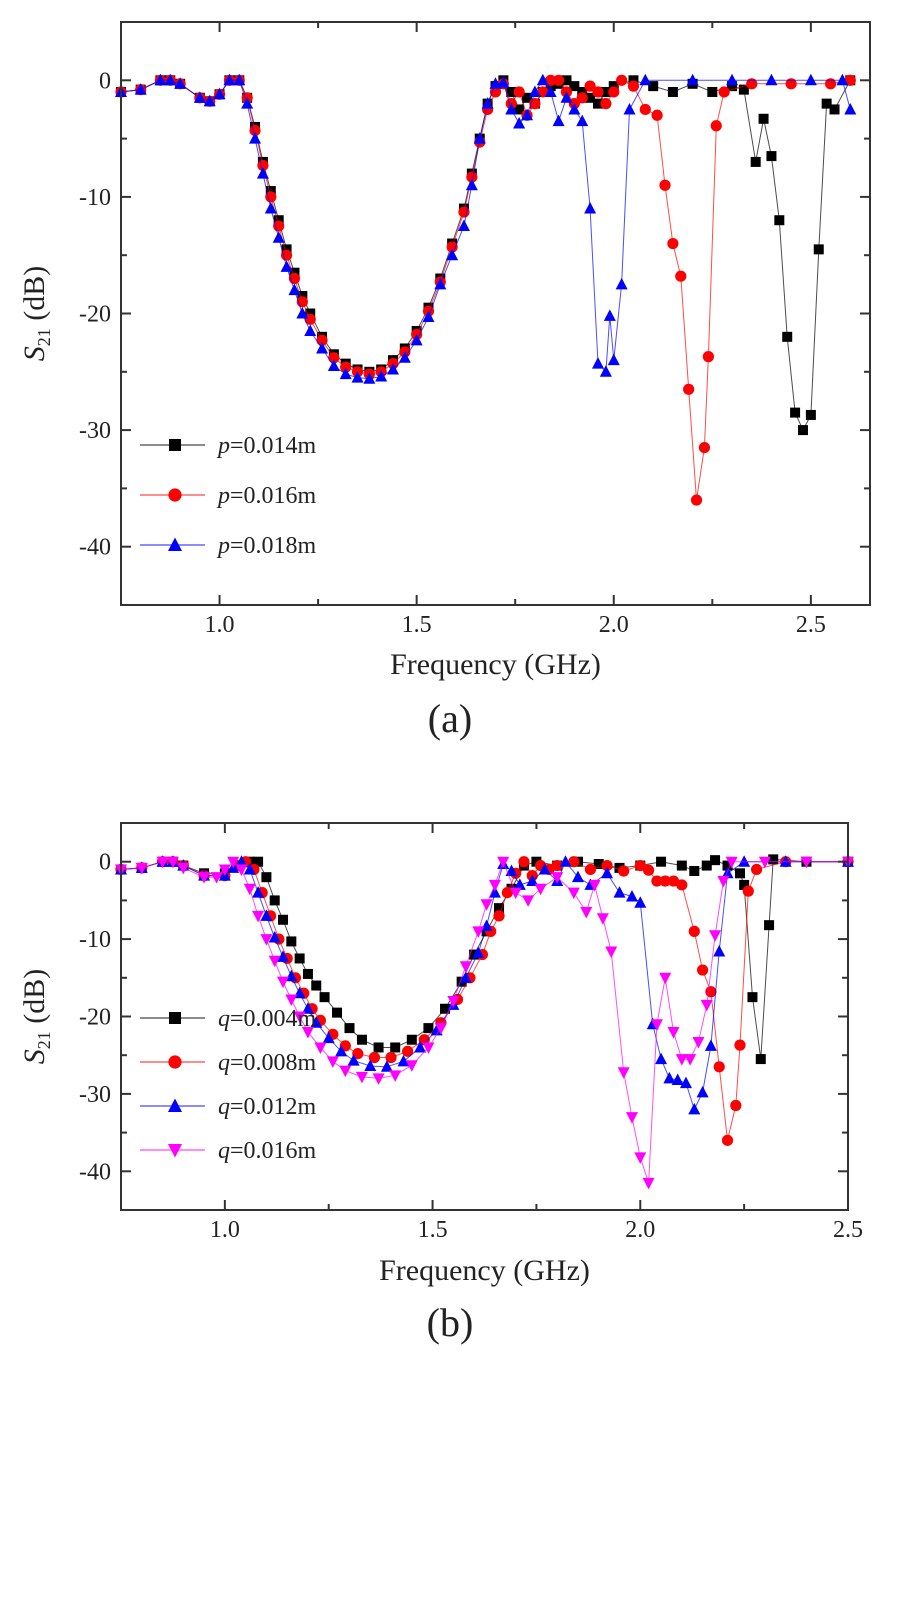 Image resolution: width=900 pixels, height=1616 pixels. I want to click on y-tick-label: -40, so click(95, 548).